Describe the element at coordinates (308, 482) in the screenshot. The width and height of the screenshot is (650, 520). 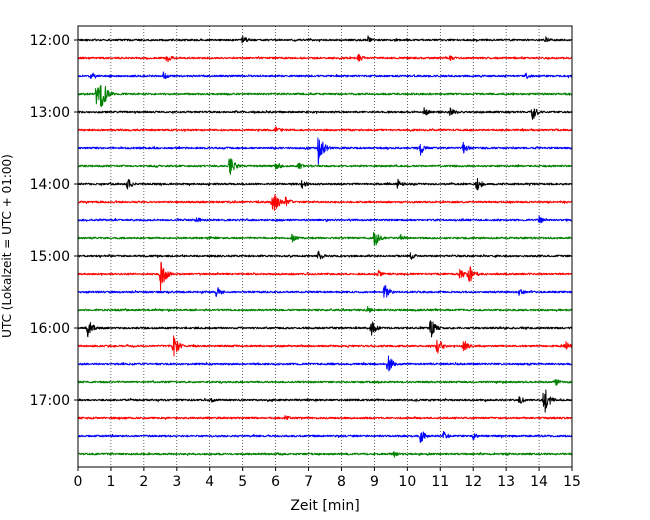
I see `x-tick-label: 7` at that location.